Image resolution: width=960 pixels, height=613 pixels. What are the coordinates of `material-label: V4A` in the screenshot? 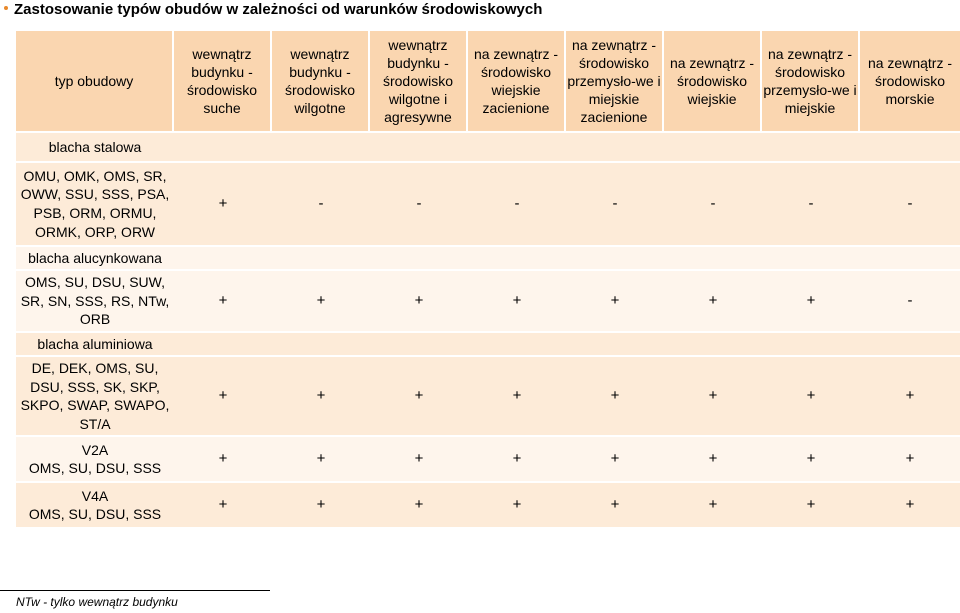 It's located at (95, 495).